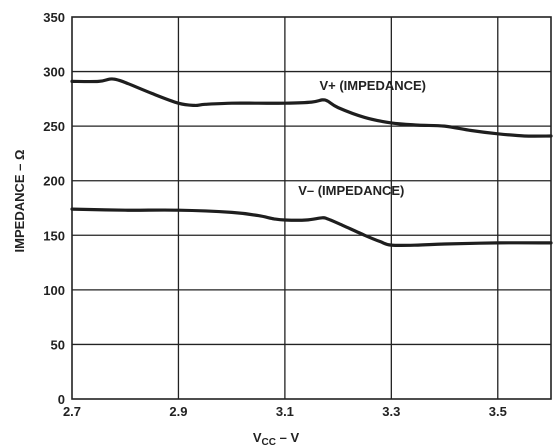  Describe the element at coordinates (178, 411) in the screenshot. I see `x-tick-label: 2.9` at that location.